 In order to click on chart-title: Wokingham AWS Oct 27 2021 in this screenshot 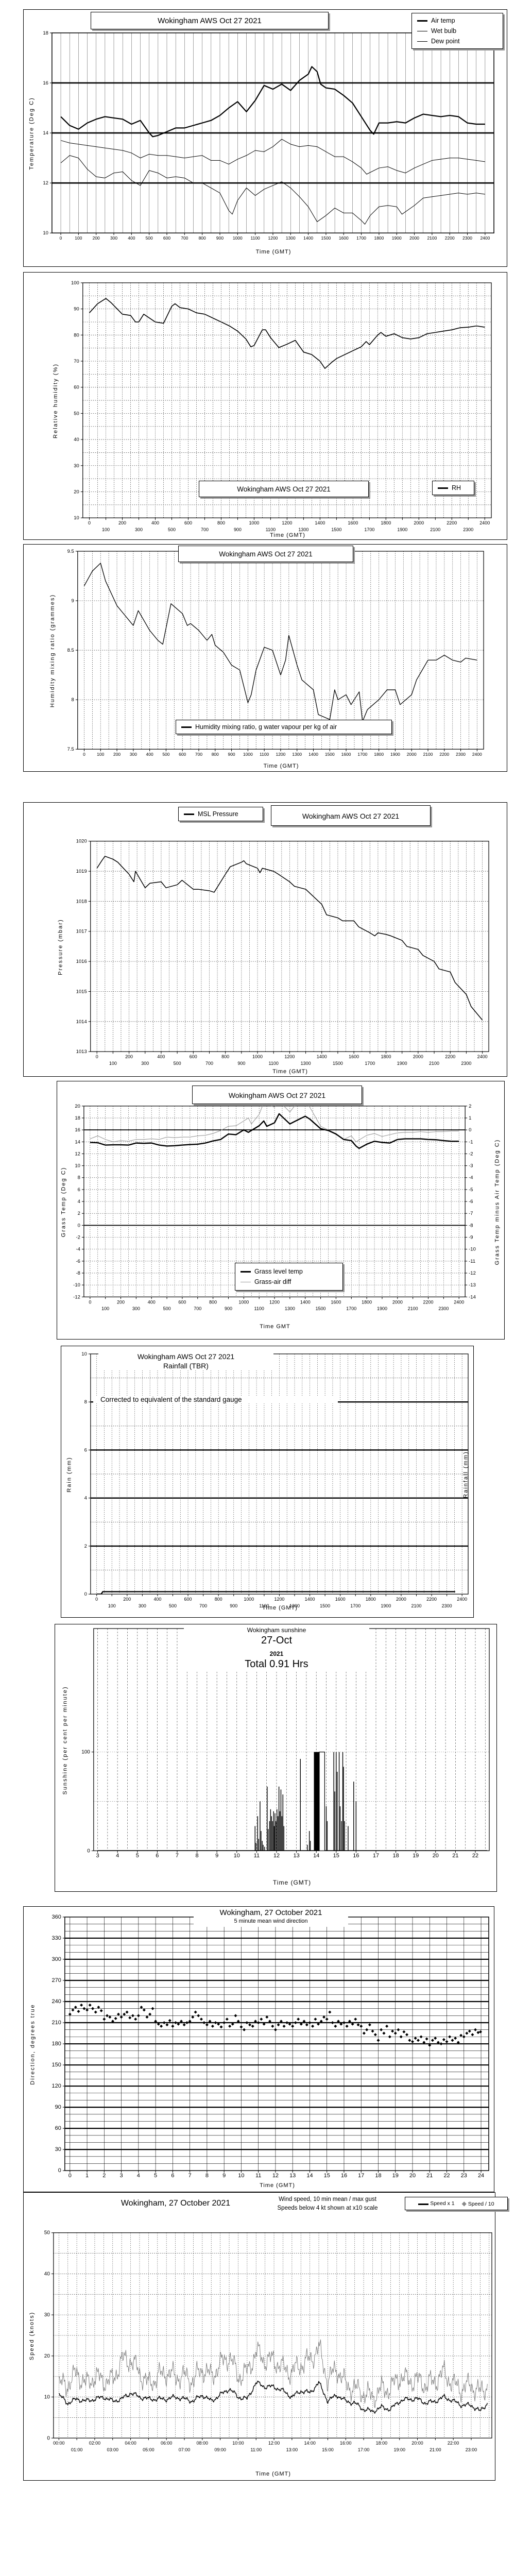, I will do `click(351, 815)`.